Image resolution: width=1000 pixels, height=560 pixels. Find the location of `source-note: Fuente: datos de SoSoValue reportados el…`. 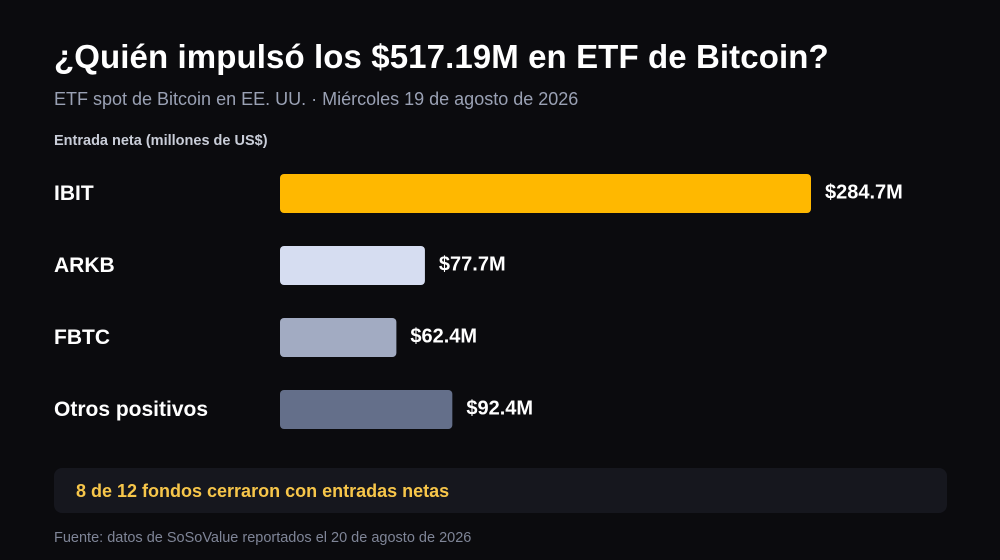

source-note: Fuente: datos de SoSoValue reportados el… is located at coordinates (263, 538).